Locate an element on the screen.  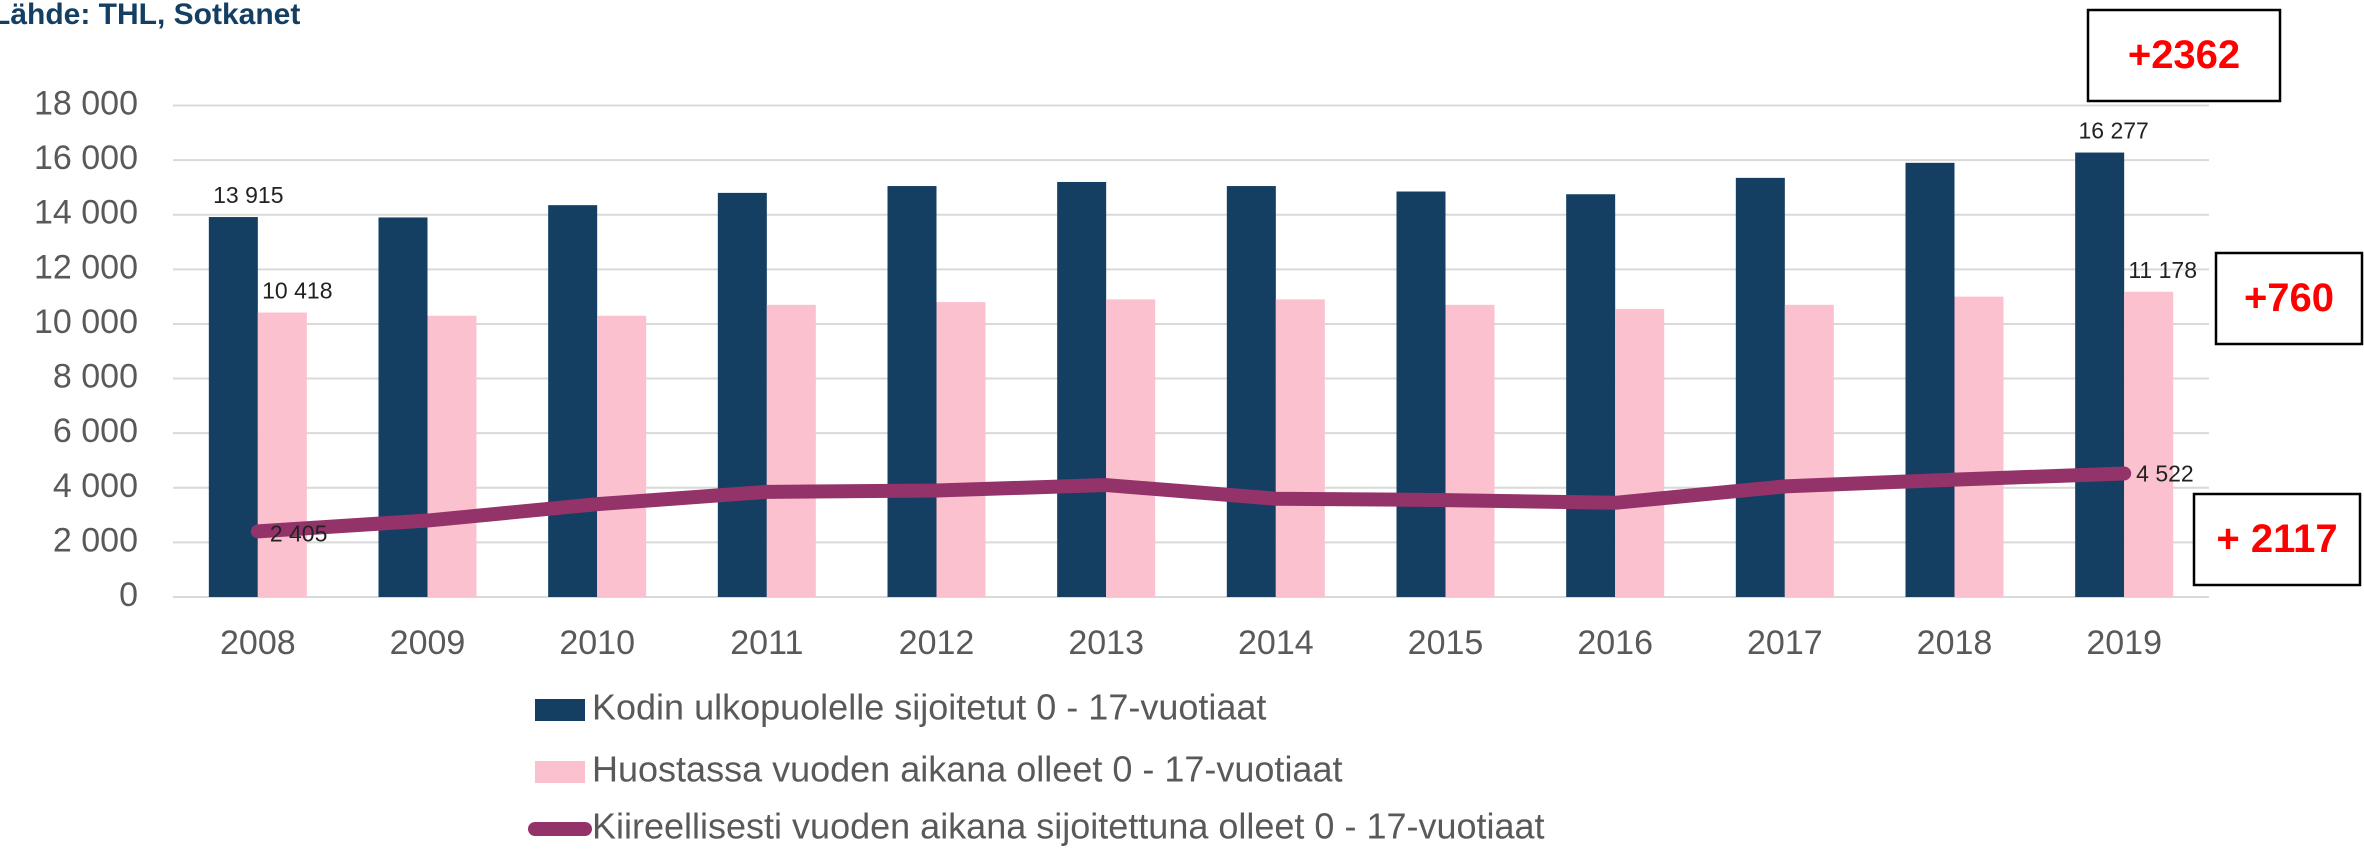
annotation: +760 is located at coordinates (2289, 298).